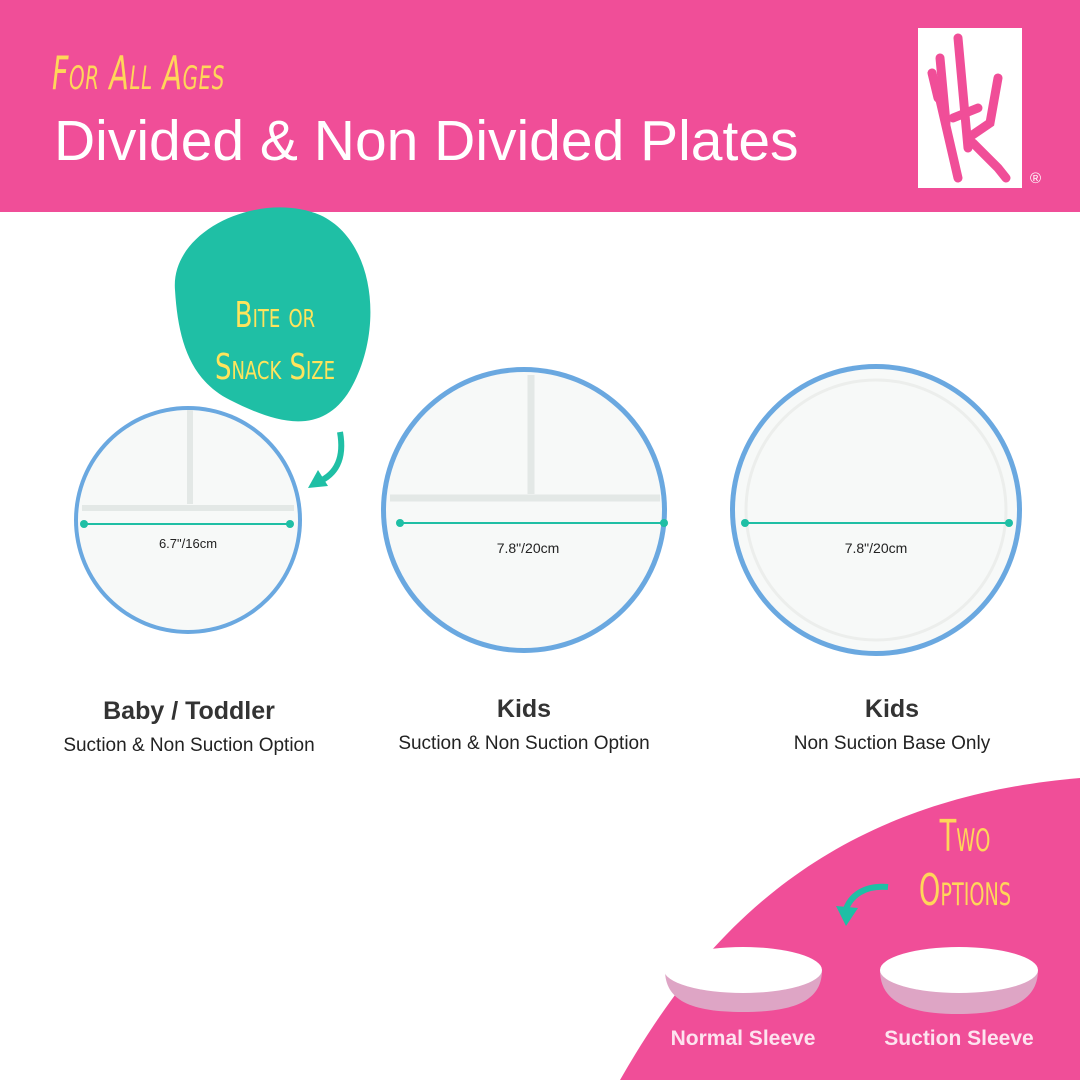 This screenshot has width=1080, height=1080. I want to click on options-line-2: Options, so click(965, 890).